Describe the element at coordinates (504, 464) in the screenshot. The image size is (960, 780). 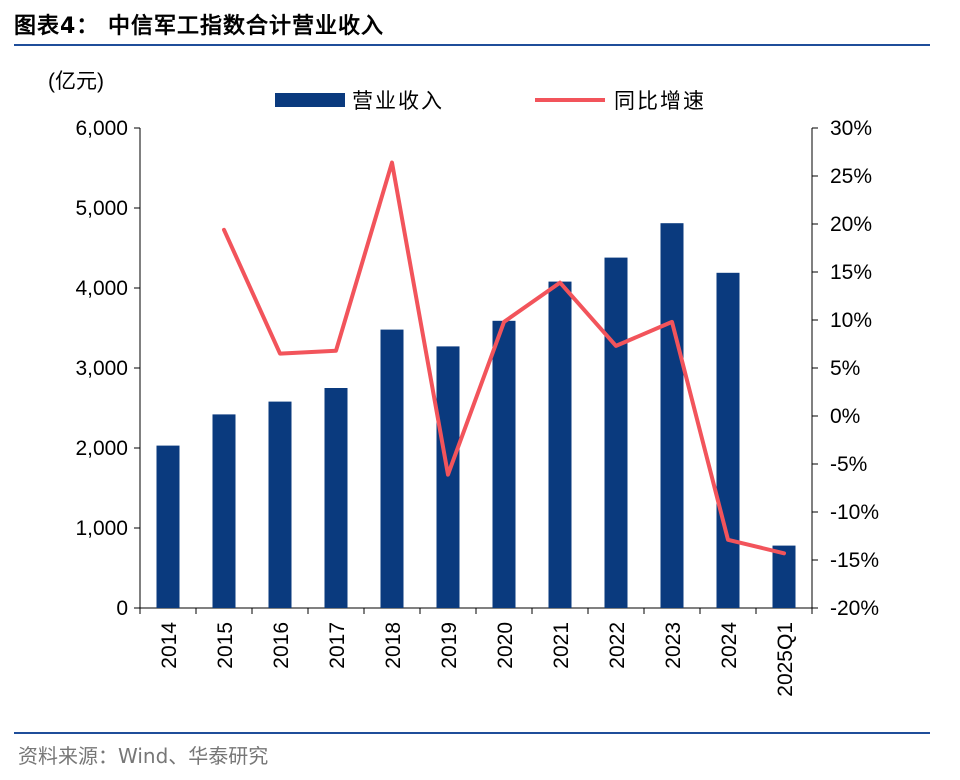
I see `bar-2020` at that location.